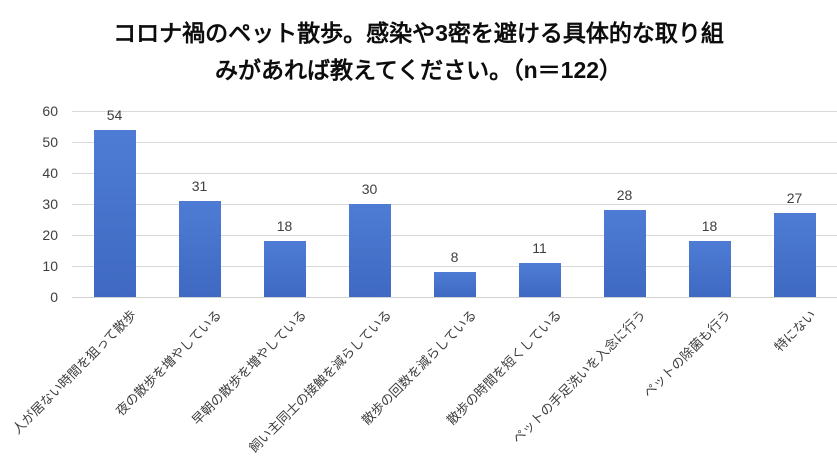 The height and width of the screenshot is (468, 837). I want to click on bar-value-label-5: 11, so click(539, 247).